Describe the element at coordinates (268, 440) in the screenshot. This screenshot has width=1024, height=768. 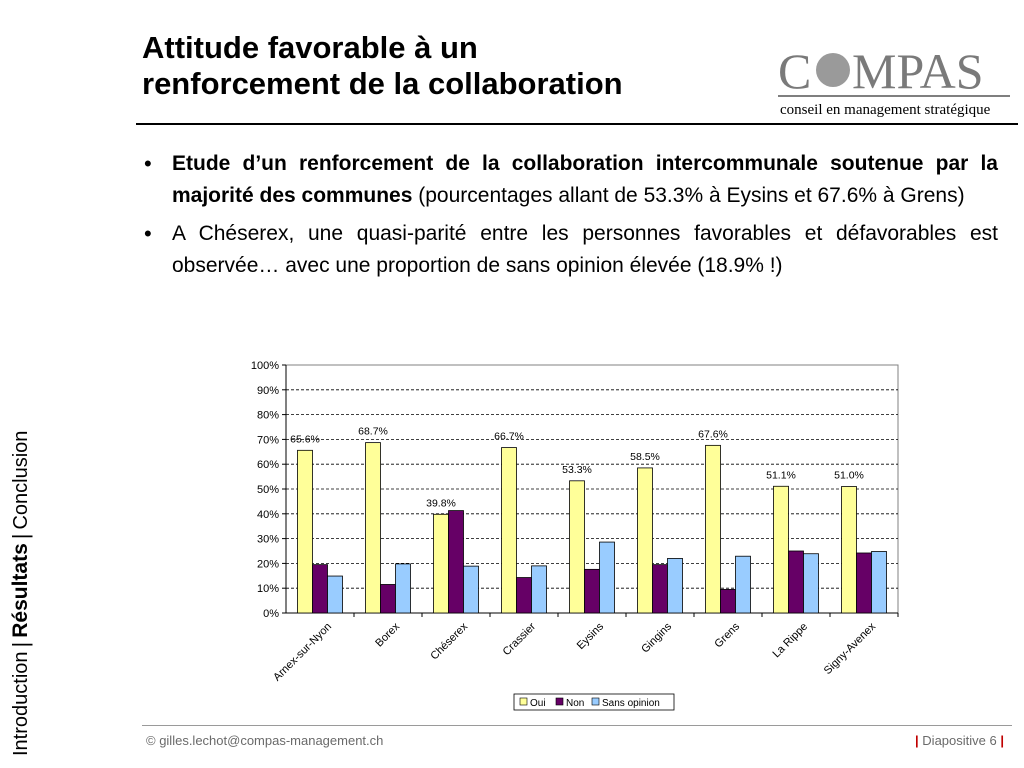
I see `y-tick-label: 70%` at that location.